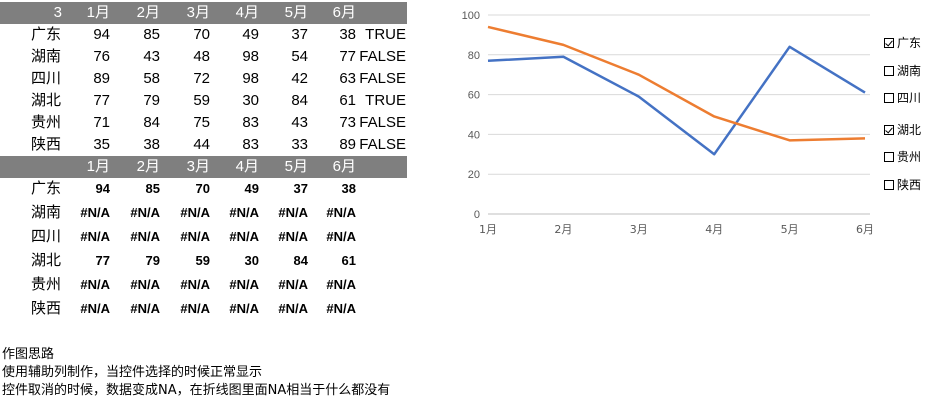  I want to click on legend-checkbox-sichuan: 四川, so click(902, 98).